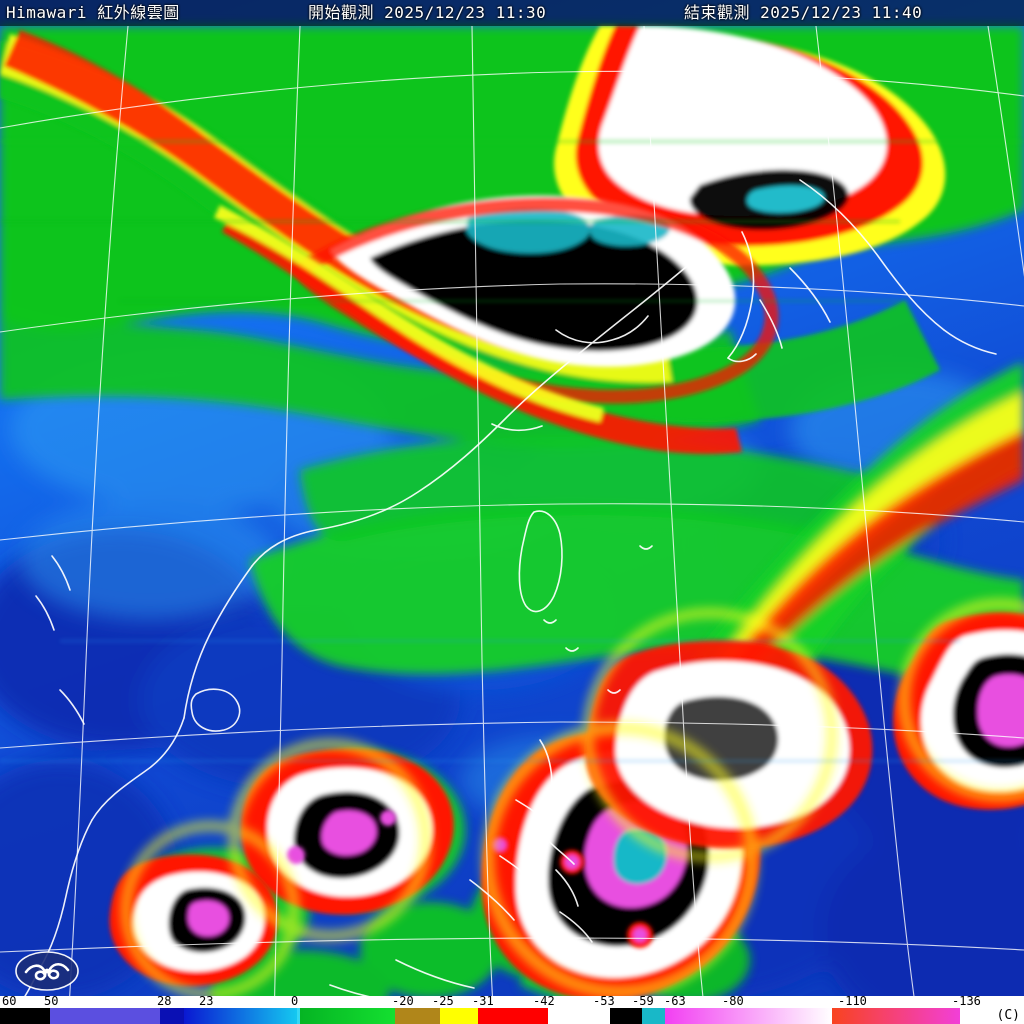 The width and height of the screenshot is (1024, 1024). What do you see at coordinates (1008, 1015) in the screenshot?
I see `colorbar-unit-label: (C)` at bounding box center [1008, 1015].